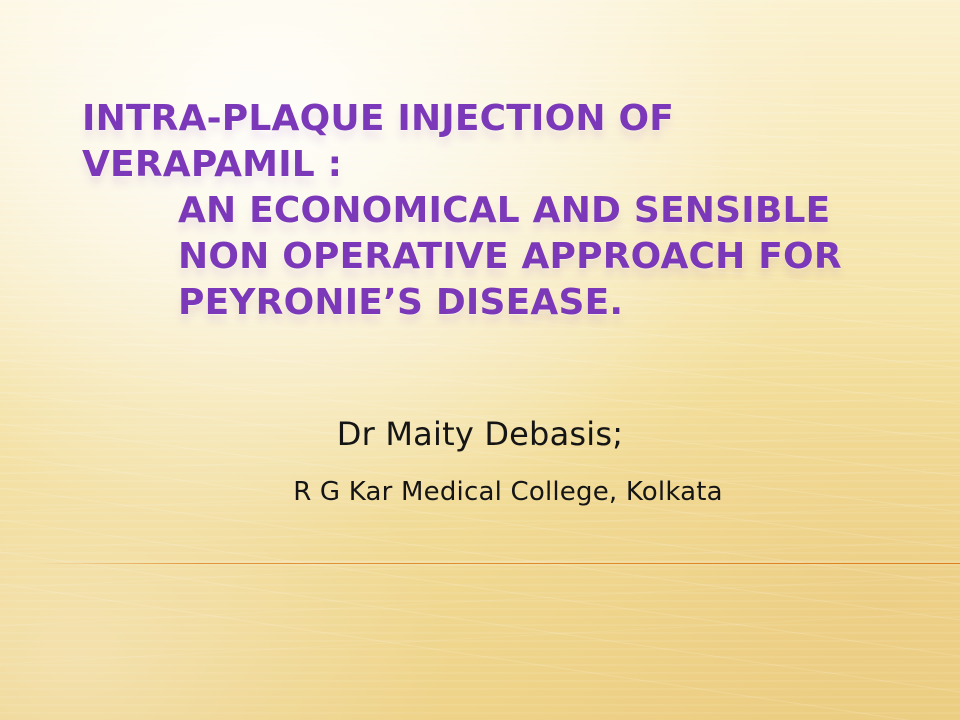 The width and height of the screenshot is (960, 720). I want to click on title-line-1: Intra-plaque injection of, so click(378, 118).